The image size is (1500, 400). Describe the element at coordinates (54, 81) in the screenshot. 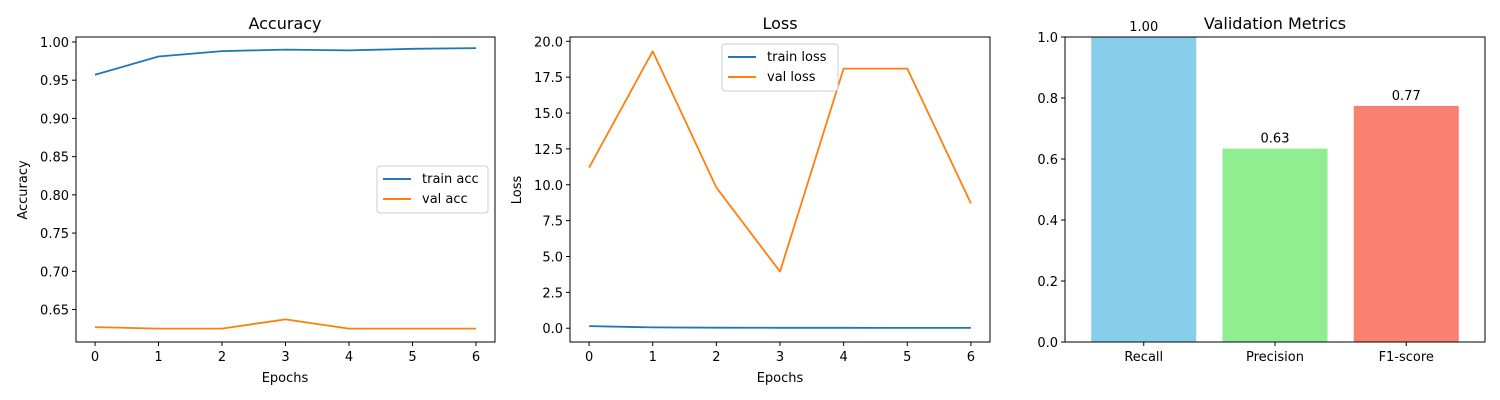

I see `accuracy-y-tick-label: 0.95` at that location.